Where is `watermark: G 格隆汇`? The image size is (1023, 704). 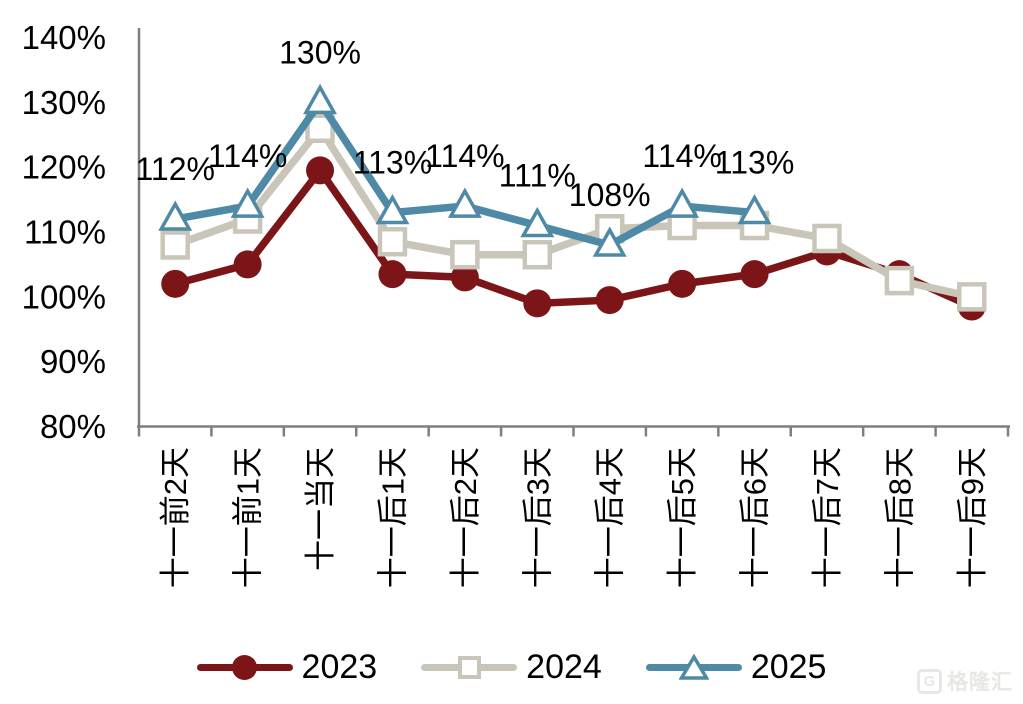 watermark: G 格隆汇 is located at coordinates (965, 681).